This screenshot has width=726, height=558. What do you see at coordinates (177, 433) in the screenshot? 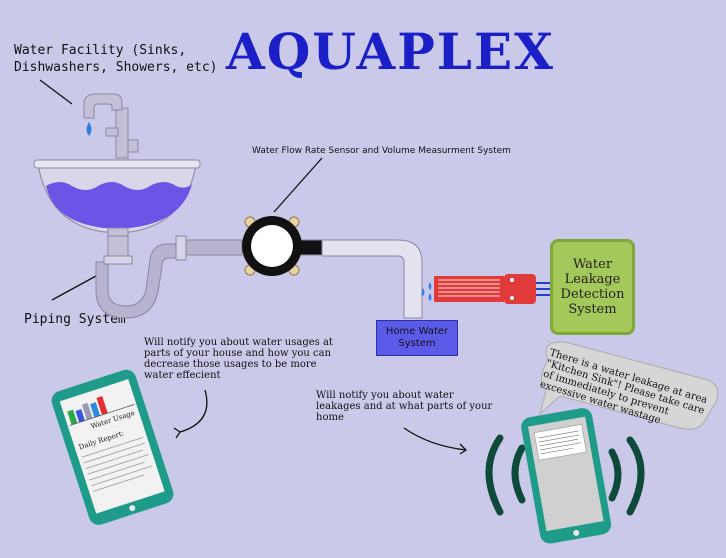
I see `arrow-head-left-icon` at bounding box center [177, 433].